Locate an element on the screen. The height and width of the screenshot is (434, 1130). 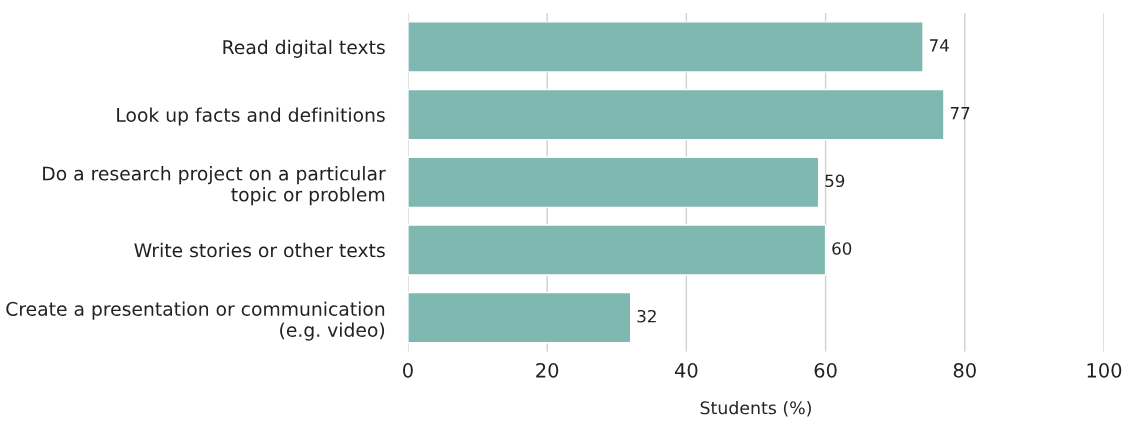
y-tick-label: Create a presentation or communication (e.g. video) is located at coordinates (195, 321).